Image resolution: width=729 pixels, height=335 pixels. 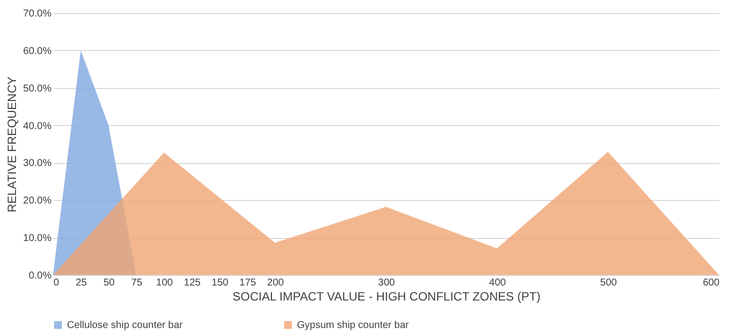 I want to click on y-axis-title: RELATIVE FREQUENCY, so click(x=12, y=144).